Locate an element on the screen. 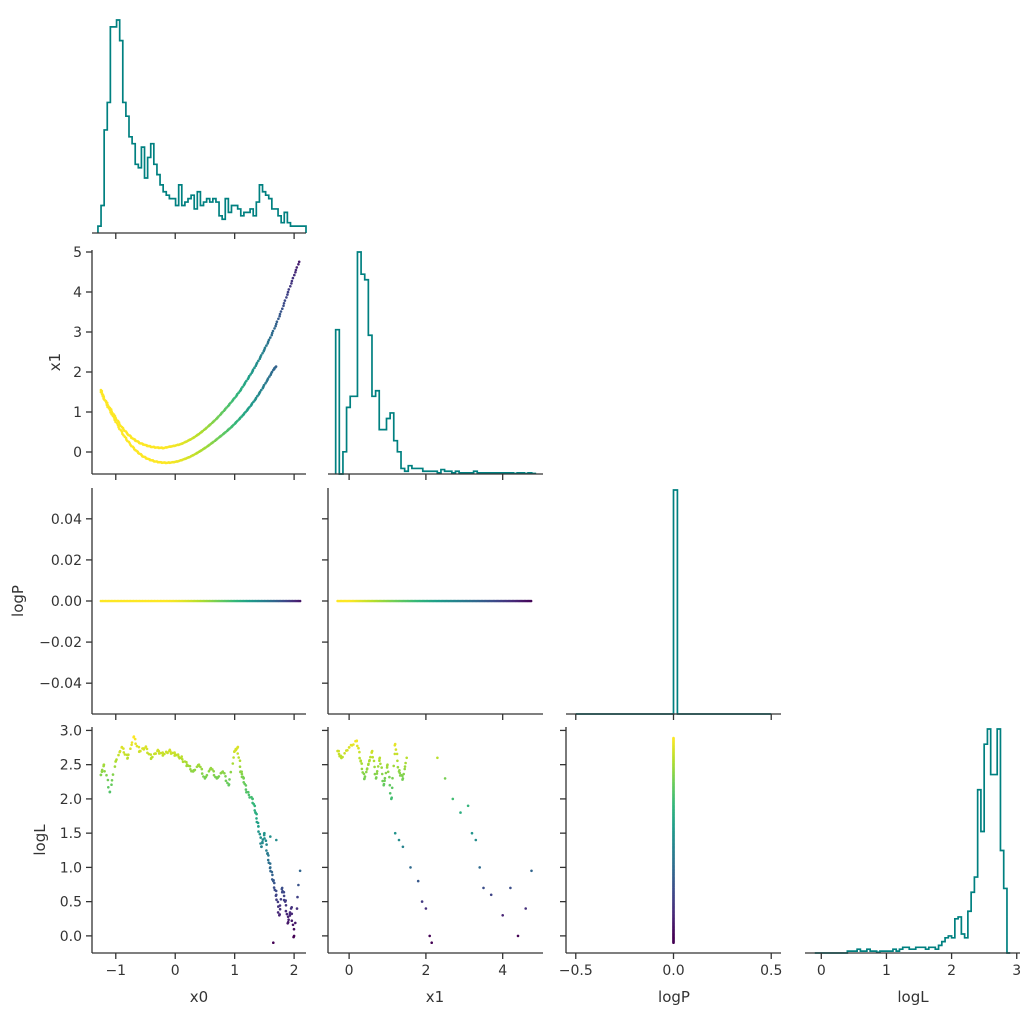  x-tick-label: 4 is located at coordinates (502, 971).